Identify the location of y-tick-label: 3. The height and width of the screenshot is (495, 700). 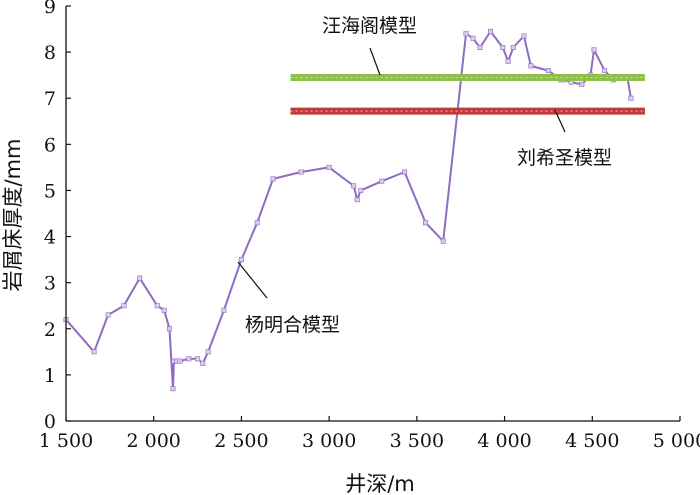
(50, 284).